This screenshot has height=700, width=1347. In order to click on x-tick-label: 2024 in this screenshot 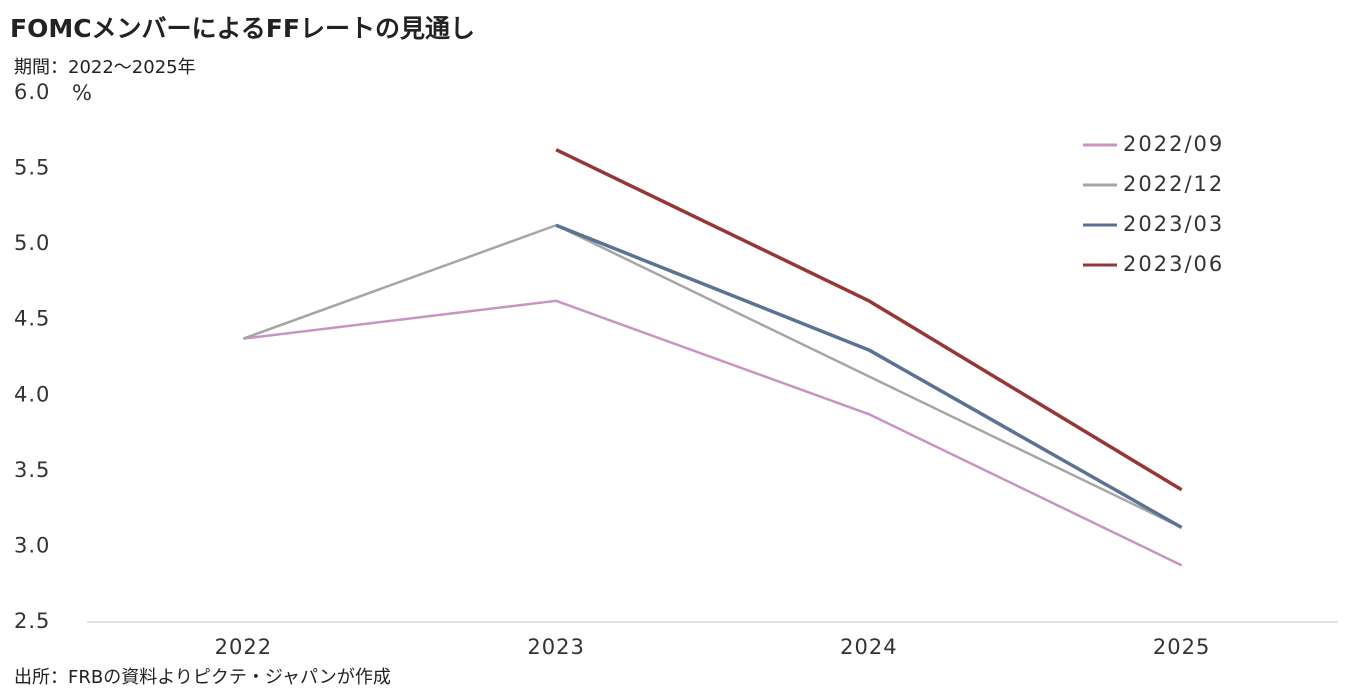, I will do `click(868, 647)`.